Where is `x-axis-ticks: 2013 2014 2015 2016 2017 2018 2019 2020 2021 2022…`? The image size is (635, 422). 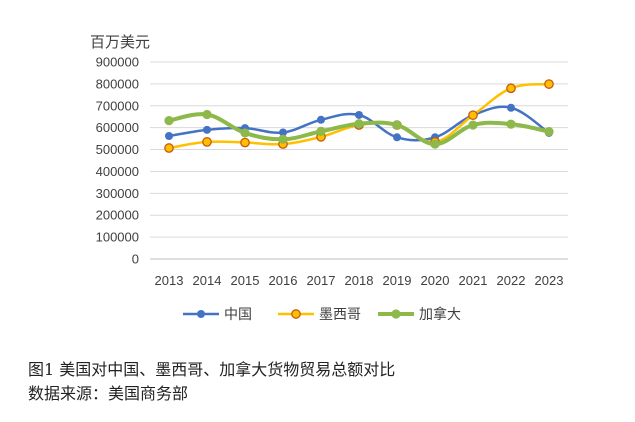
x-axis-ticks: 2013 2014 2015 2016 2017 2018 2019 2020 2021 2022… is located at coordinates (359, 280).